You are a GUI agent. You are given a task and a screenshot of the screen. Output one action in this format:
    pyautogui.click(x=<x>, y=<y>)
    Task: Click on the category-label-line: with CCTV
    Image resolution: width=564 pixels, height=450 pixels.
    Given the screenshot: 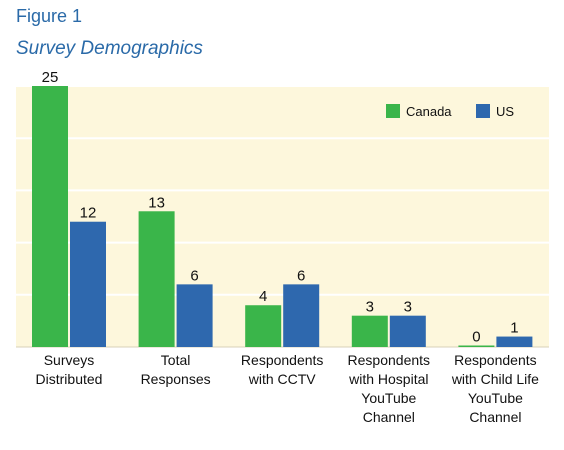 What is the action you would take?
    pyautogui.click(x=282, y=379)
    